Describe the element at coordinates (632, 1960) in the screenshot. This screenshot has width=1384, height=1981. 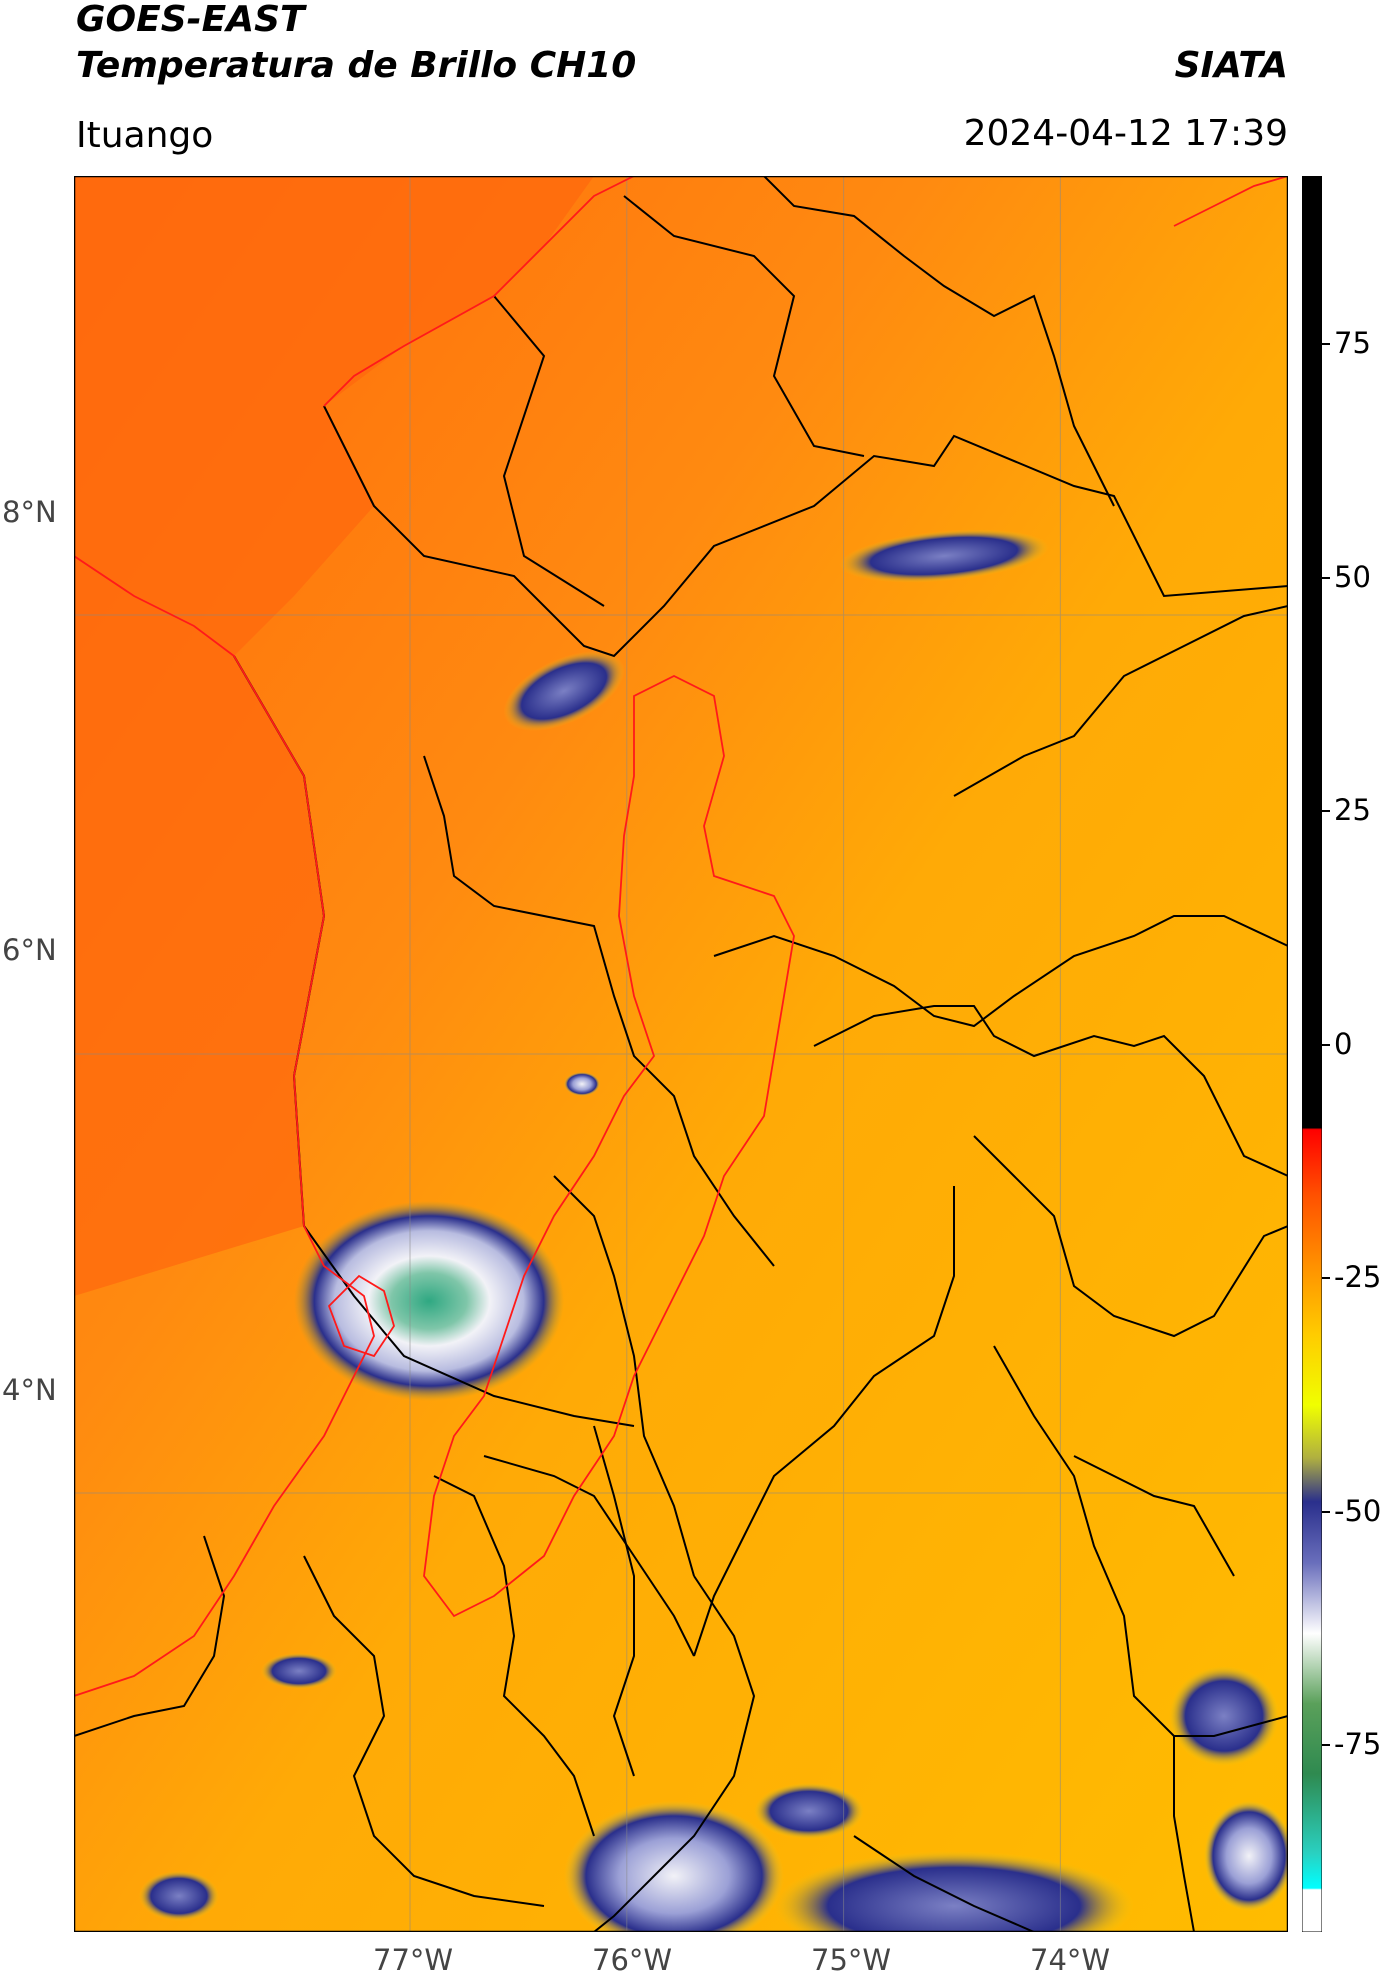
I see `lon-label-76w: 76°W` at that location.